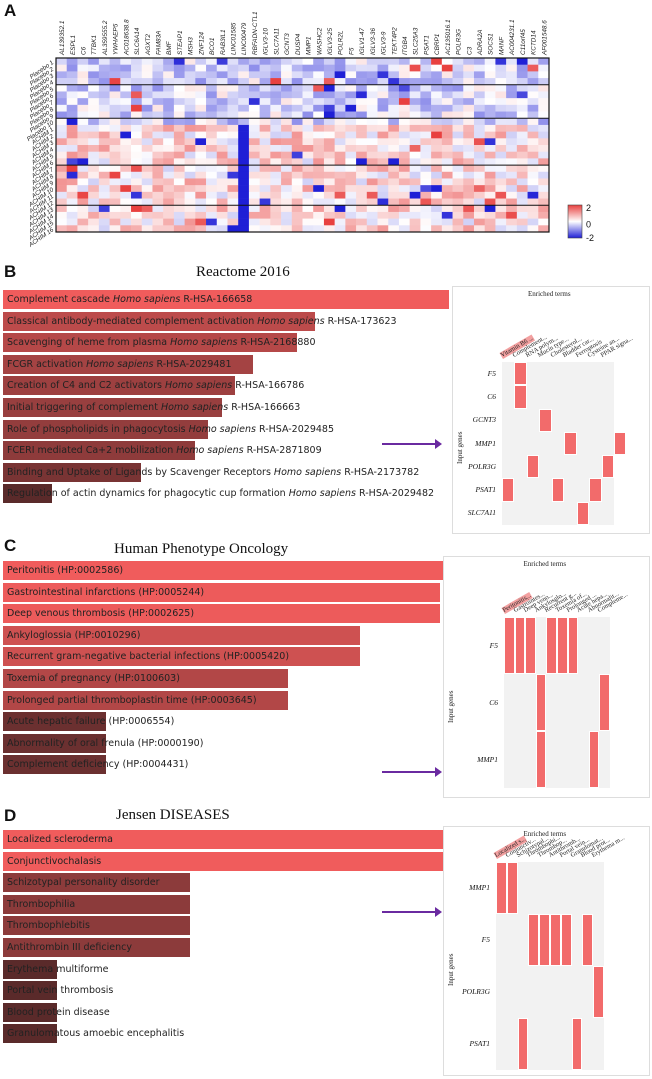 The image size is (652, 1079). Describe the element at coordinates (201, 549) in the screenshot. I see `hpo-title: Human Phenotype Oncology` at that location.